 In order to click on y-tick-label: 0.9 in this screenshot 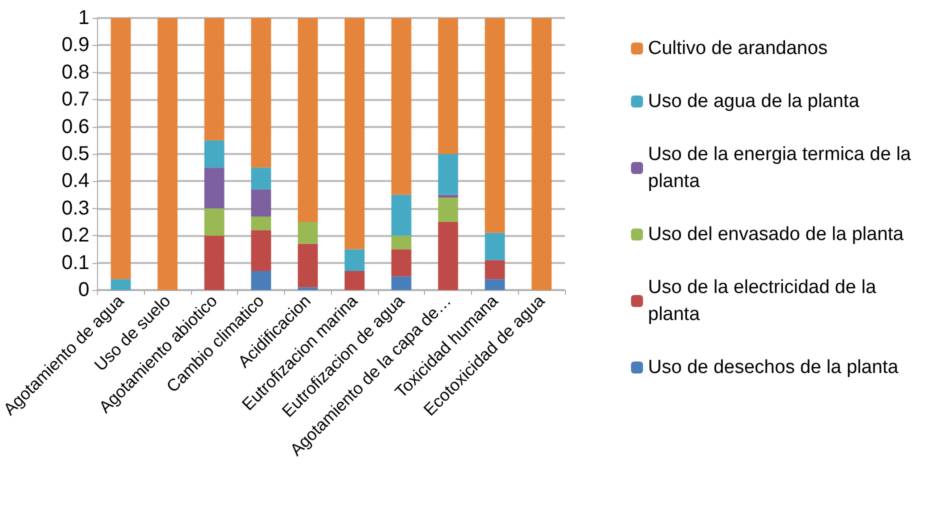, I will do `click(76, 45)`.